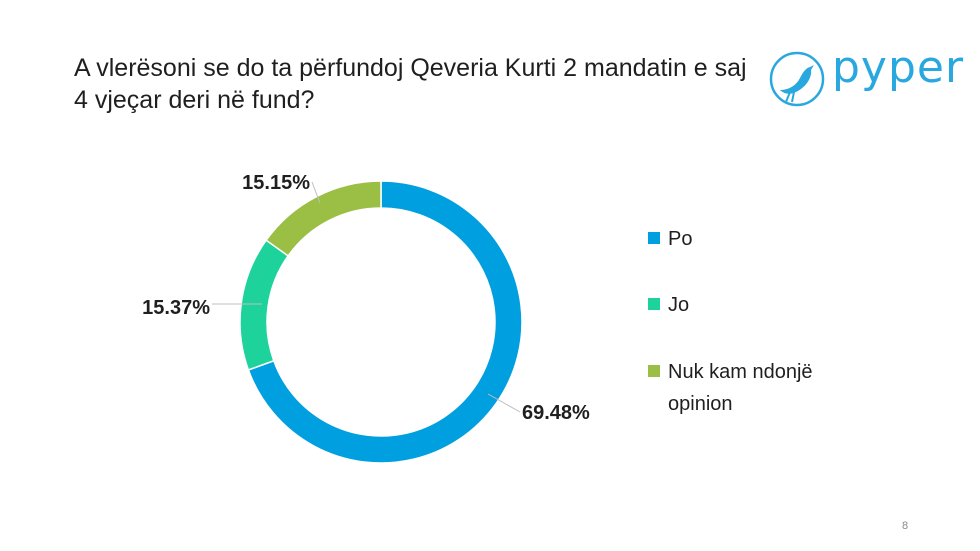 The height and width of the screenshot is (551, 980). I want to click on pyper-logo: pyper, so click(864, 78).